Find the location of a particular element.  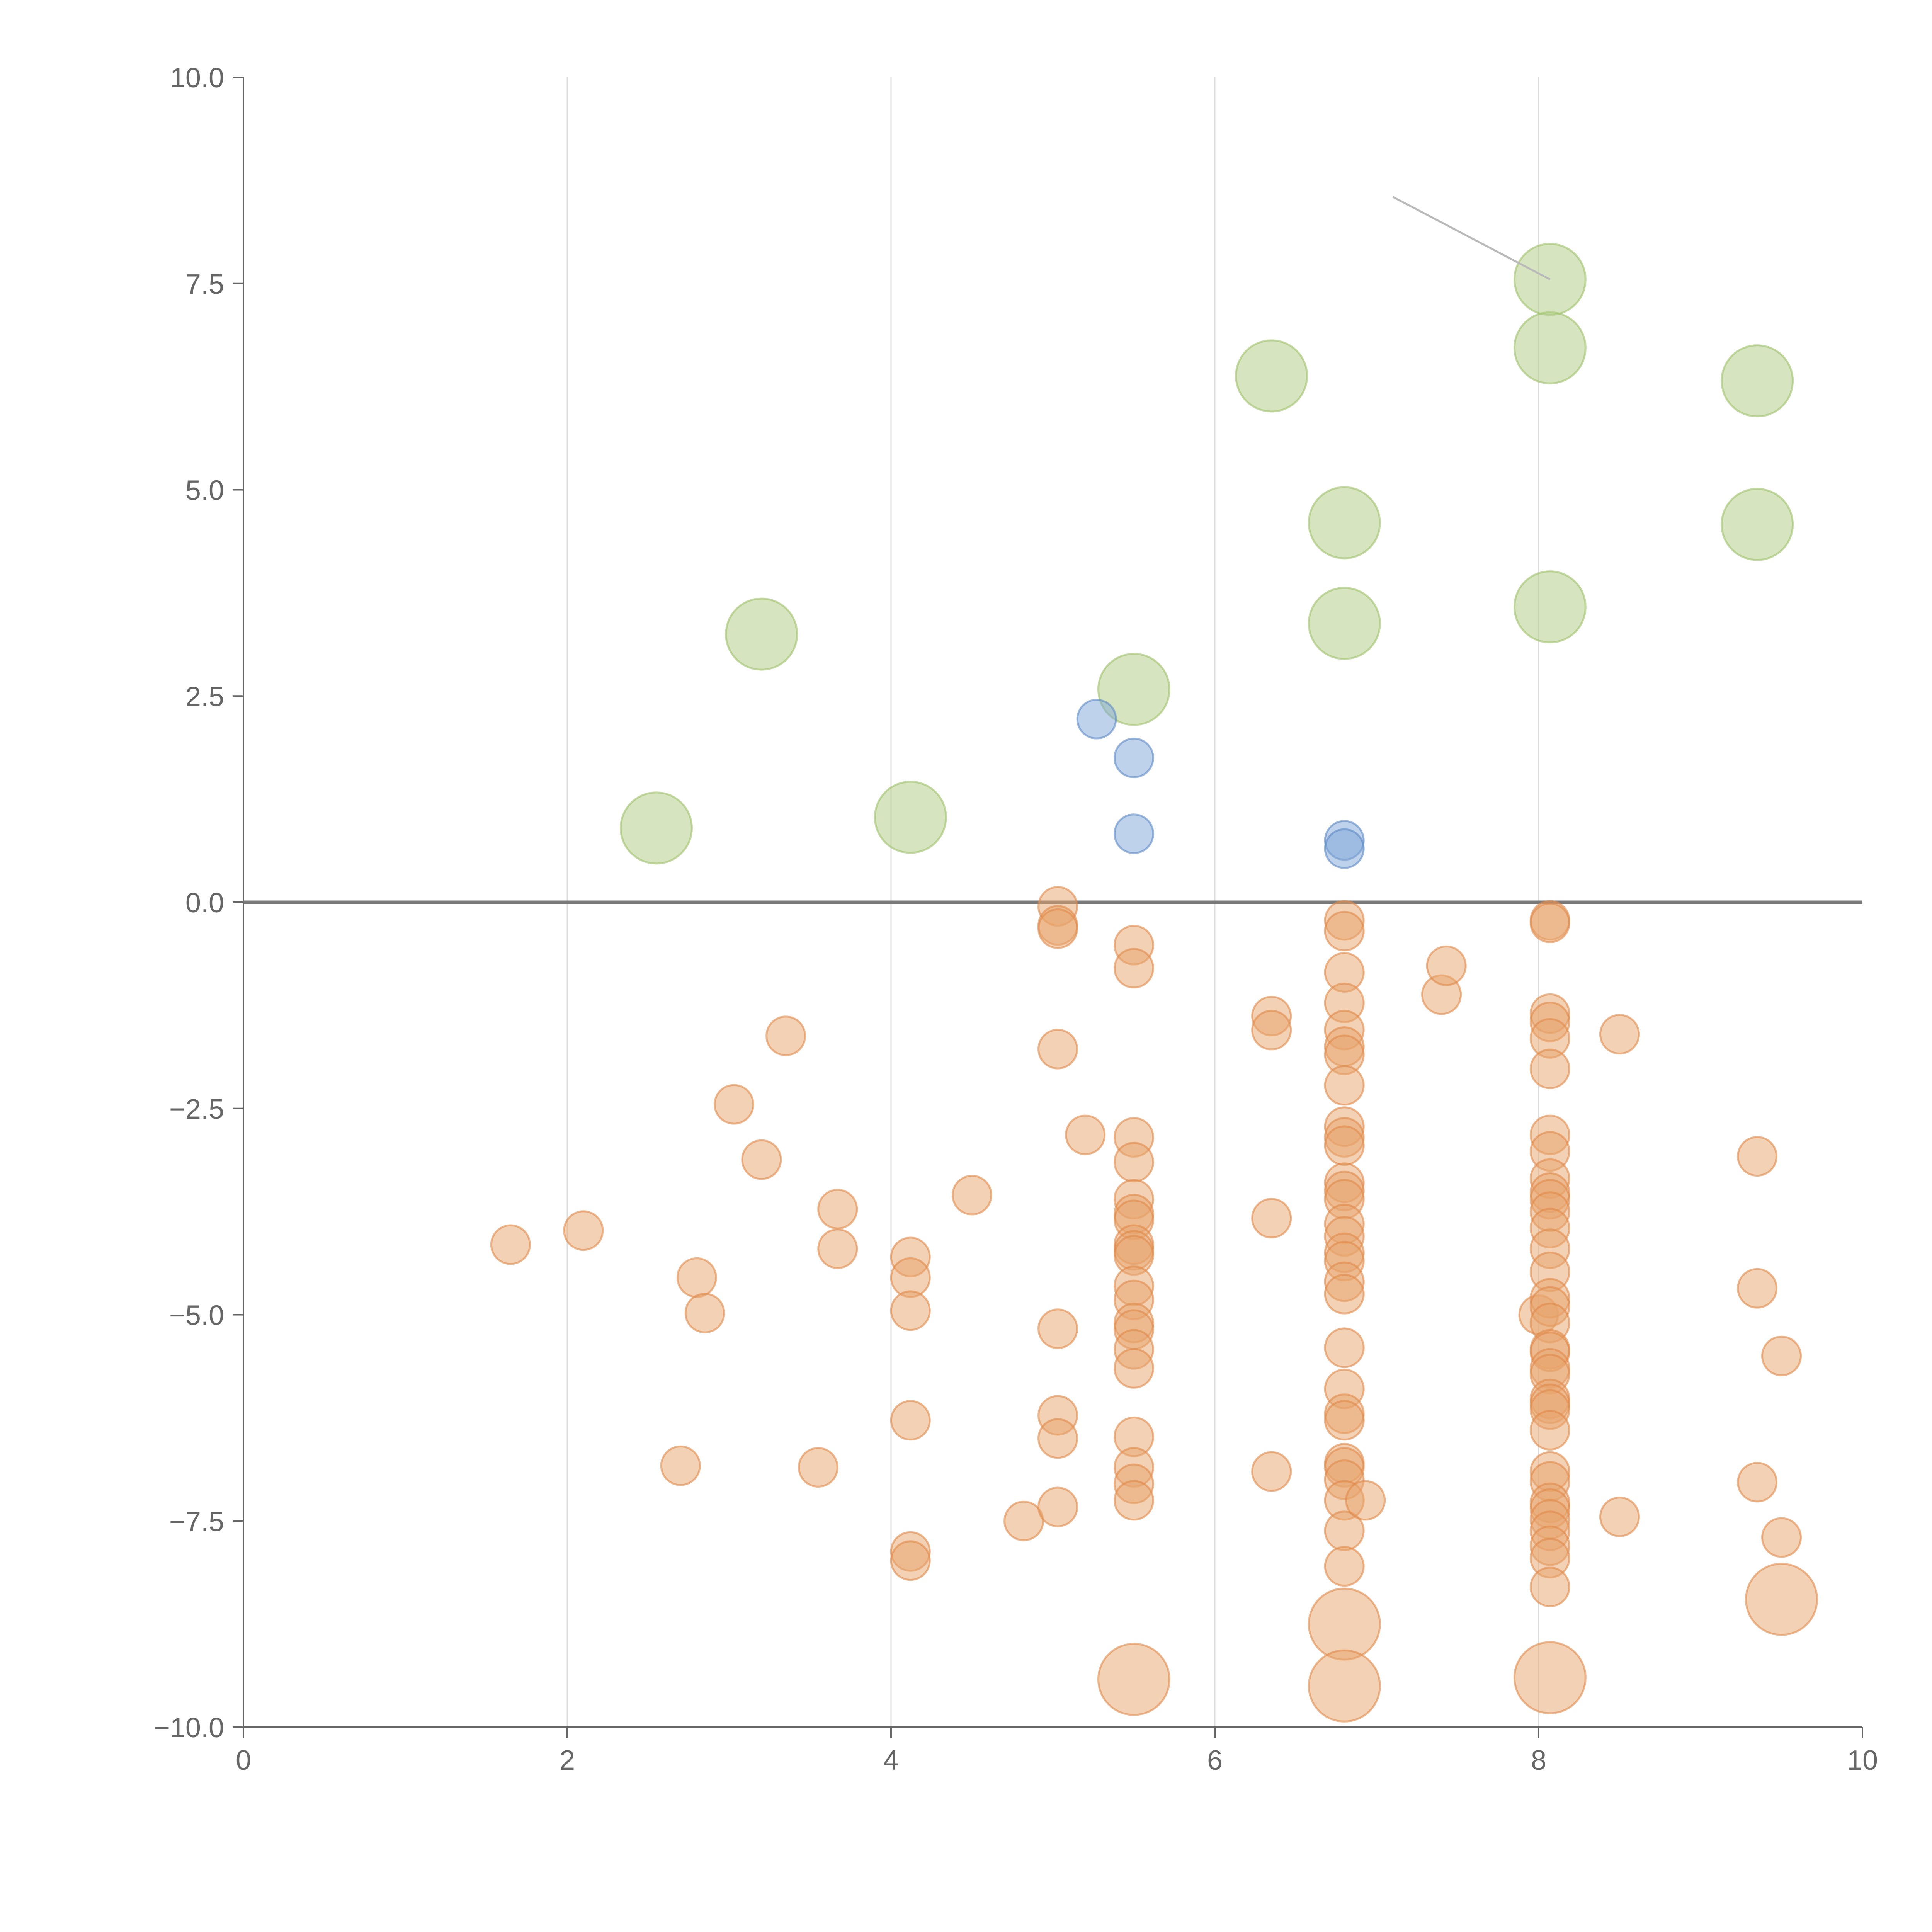

x-tick-label: 4 is located at coordinates (891, 1760).